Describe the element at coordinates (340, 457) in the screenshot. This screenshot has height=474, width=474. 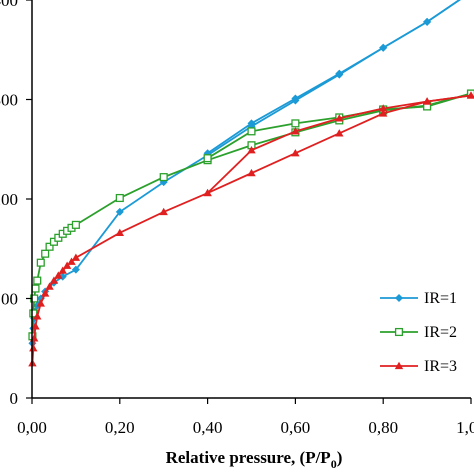
I see `x-axis-title-end: )` at that location.